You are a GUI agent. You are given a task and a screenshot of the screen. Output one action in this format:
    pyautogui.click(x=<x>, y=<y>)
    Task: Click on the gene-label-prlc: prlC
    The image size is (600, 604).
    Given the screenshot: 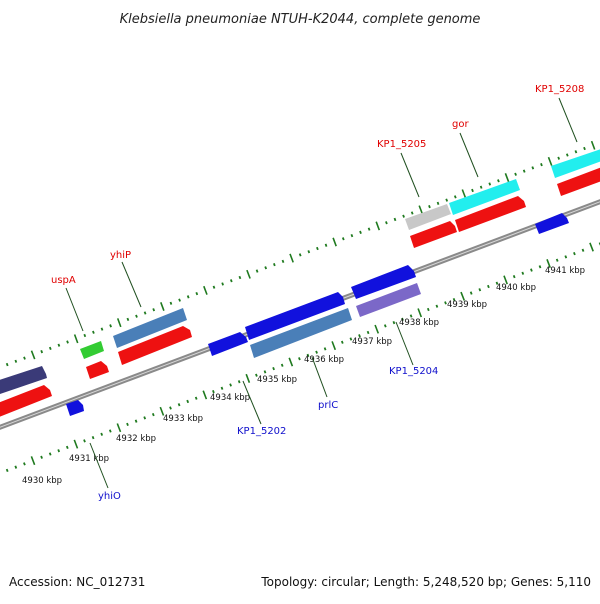 What is the action you would take?
    pyautogui.click(x=328, y=405)
    